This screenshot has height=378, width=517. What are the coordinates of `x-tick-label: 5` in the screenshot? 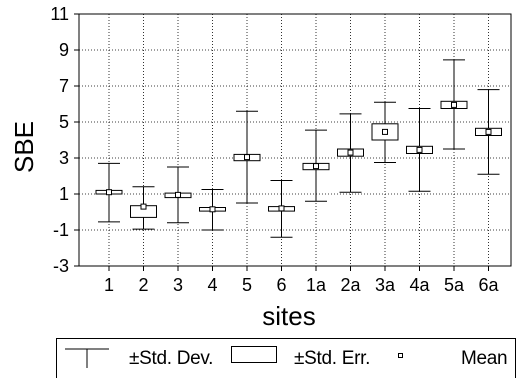 It's located at (247, 285).